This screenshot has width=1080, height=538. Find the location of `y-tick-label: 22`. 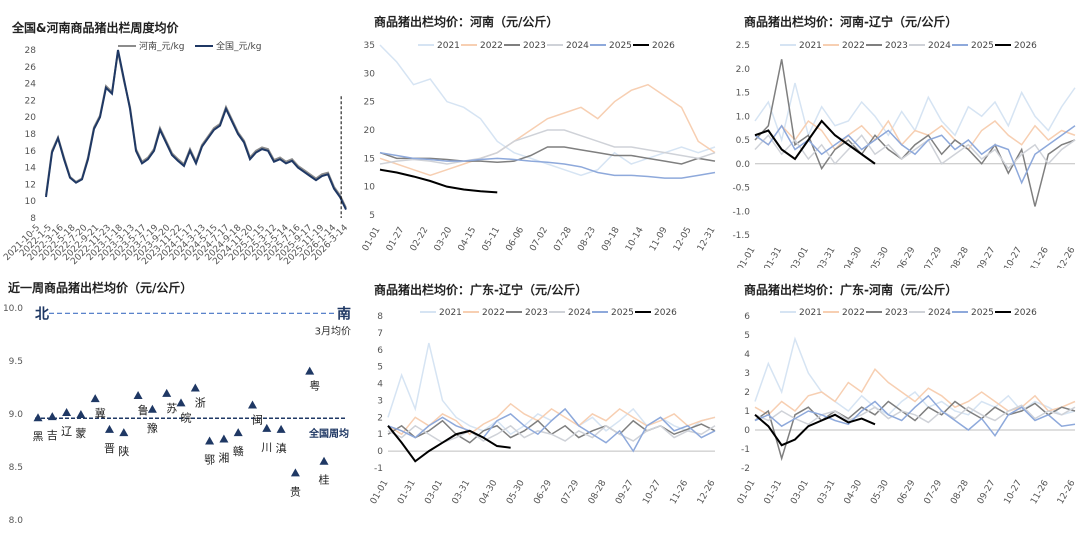

y-tick-label: 22 is located at coordinates (30, 101).